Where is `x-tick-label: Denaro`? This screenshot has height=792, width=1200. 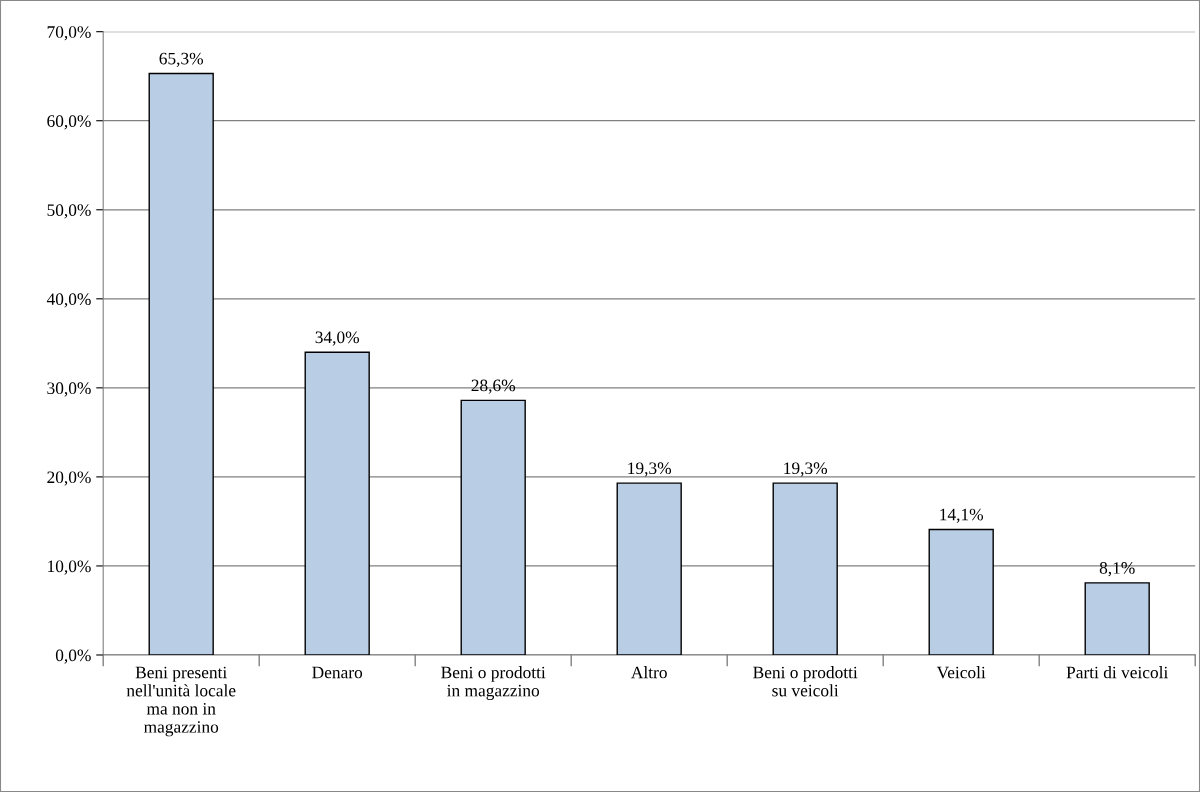
x-tick-label: Denaro is located at coordinates (337, 672).